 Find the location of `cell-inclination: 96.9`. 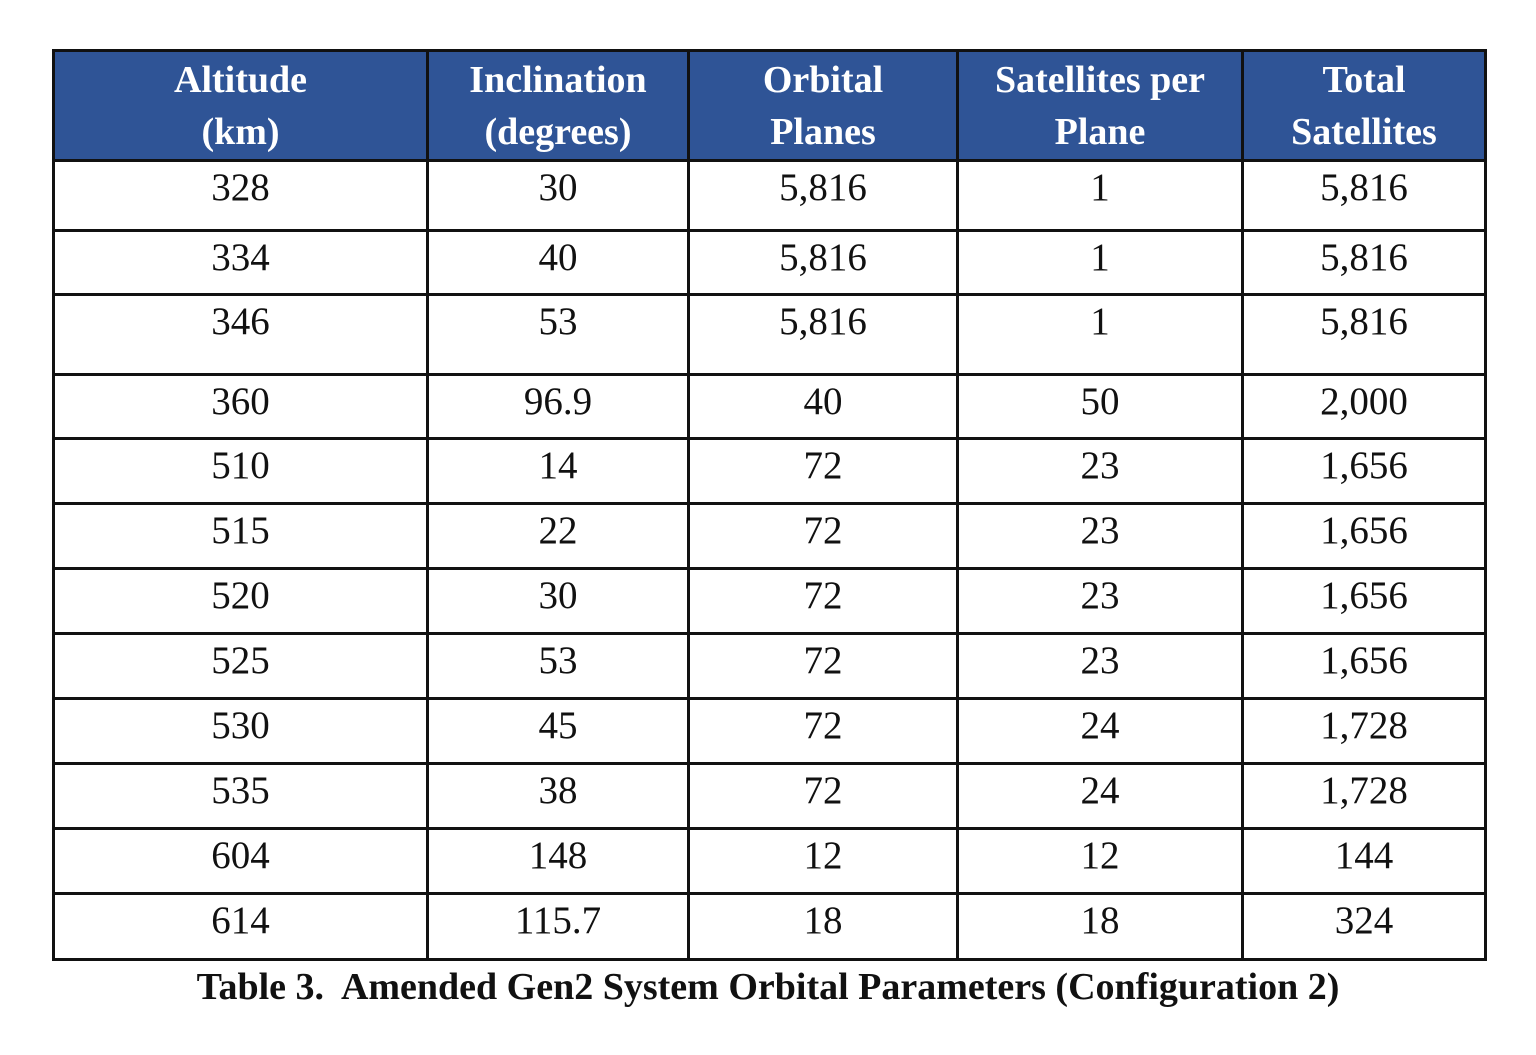

cell-inclination: 96.9 is located at coordinates (558, 406).